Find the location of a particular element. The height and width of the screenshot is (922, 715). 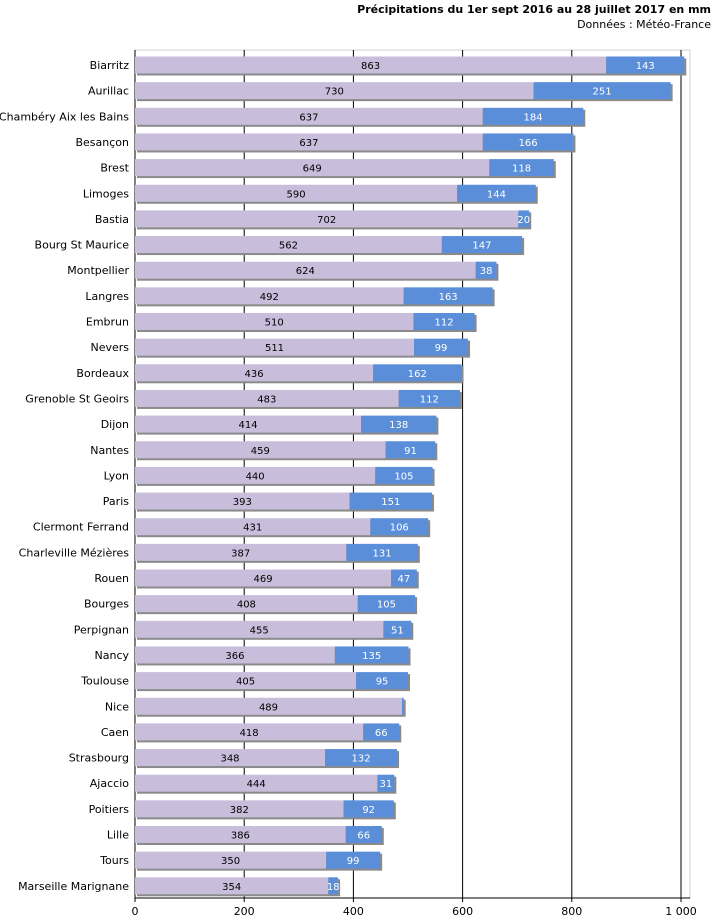

data-label-2: 47 is located at coordinates (404, 579).